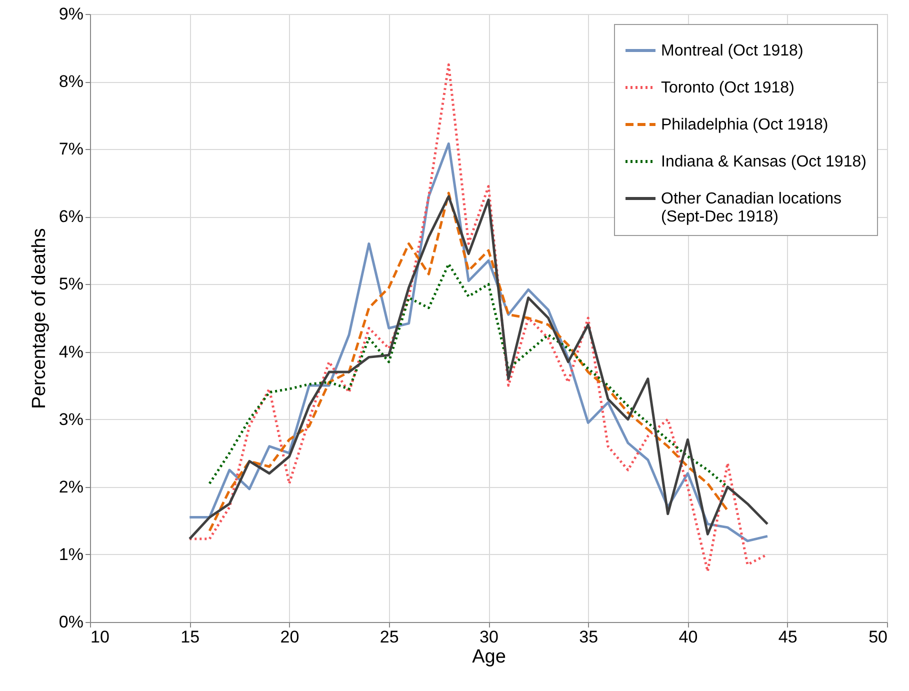 This screenshot has width=909, height=691. I want to click on legend-label: Indiana & Kansas (Oct 1918), so click(763, 162).